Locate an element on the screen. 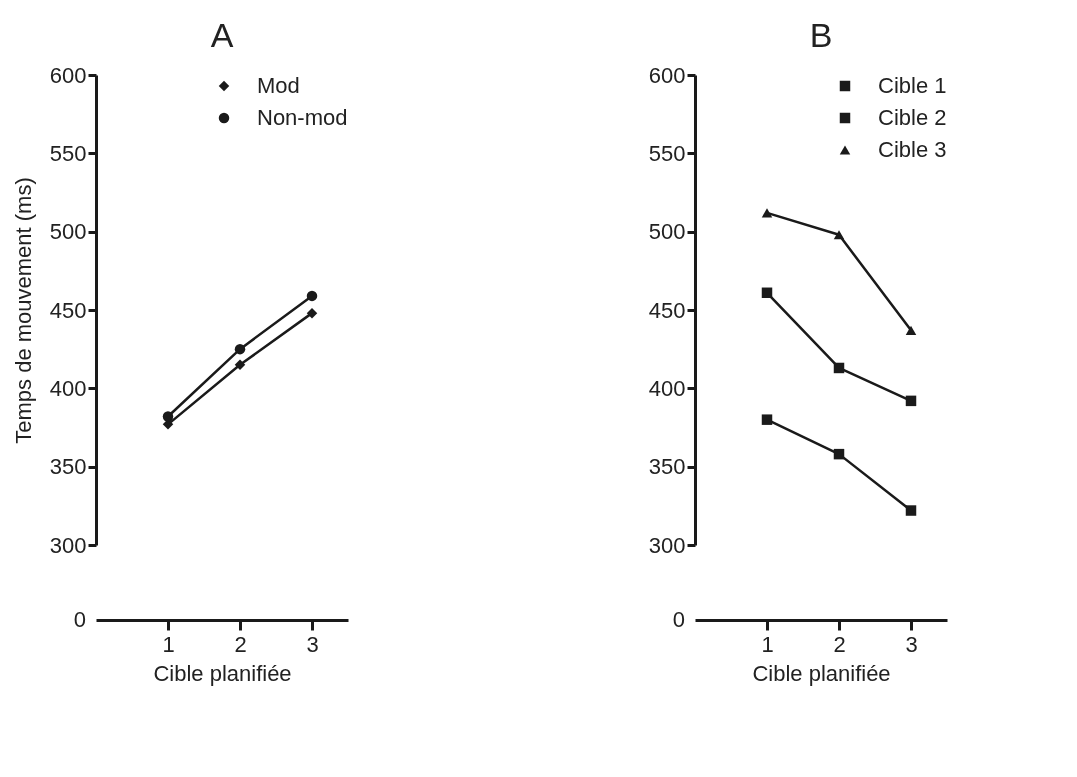  legend-label: Cible 3 is located at coordinates (912, 149).